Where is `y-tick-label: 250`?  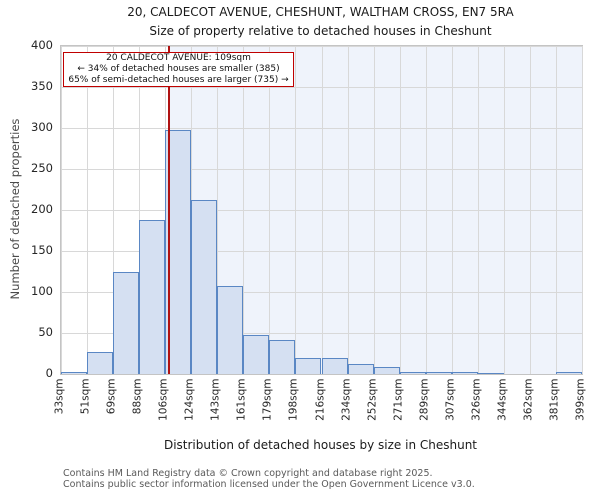
y-tick-label: 250 is located at coordinates (42, 167).